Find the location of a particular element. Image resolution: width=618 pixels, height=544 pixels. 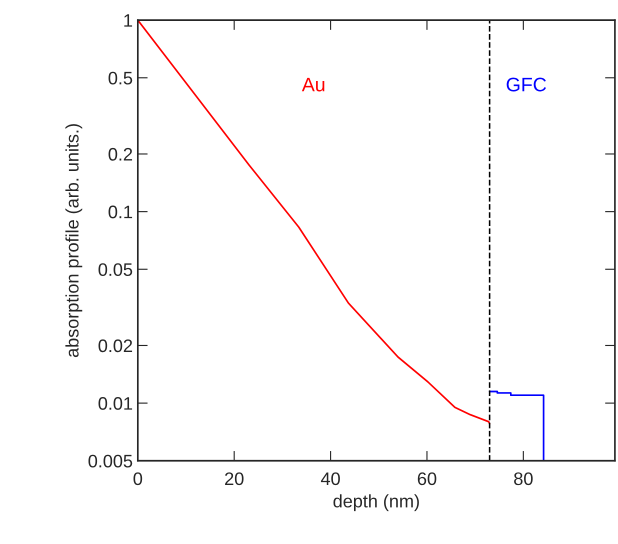

x-tick-label: 20 is located at coordinates (234, 479).